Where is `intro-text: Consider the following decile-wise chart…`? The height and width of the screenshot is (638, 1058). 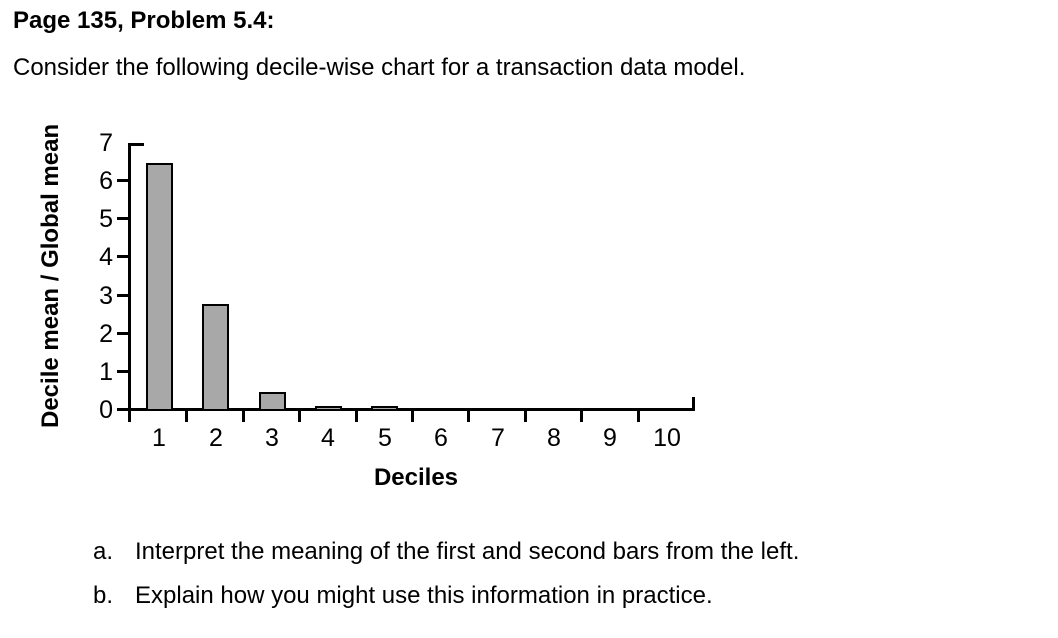
intro-text: Consider the following decile-wise chart… is located at coordinates (379, 67).